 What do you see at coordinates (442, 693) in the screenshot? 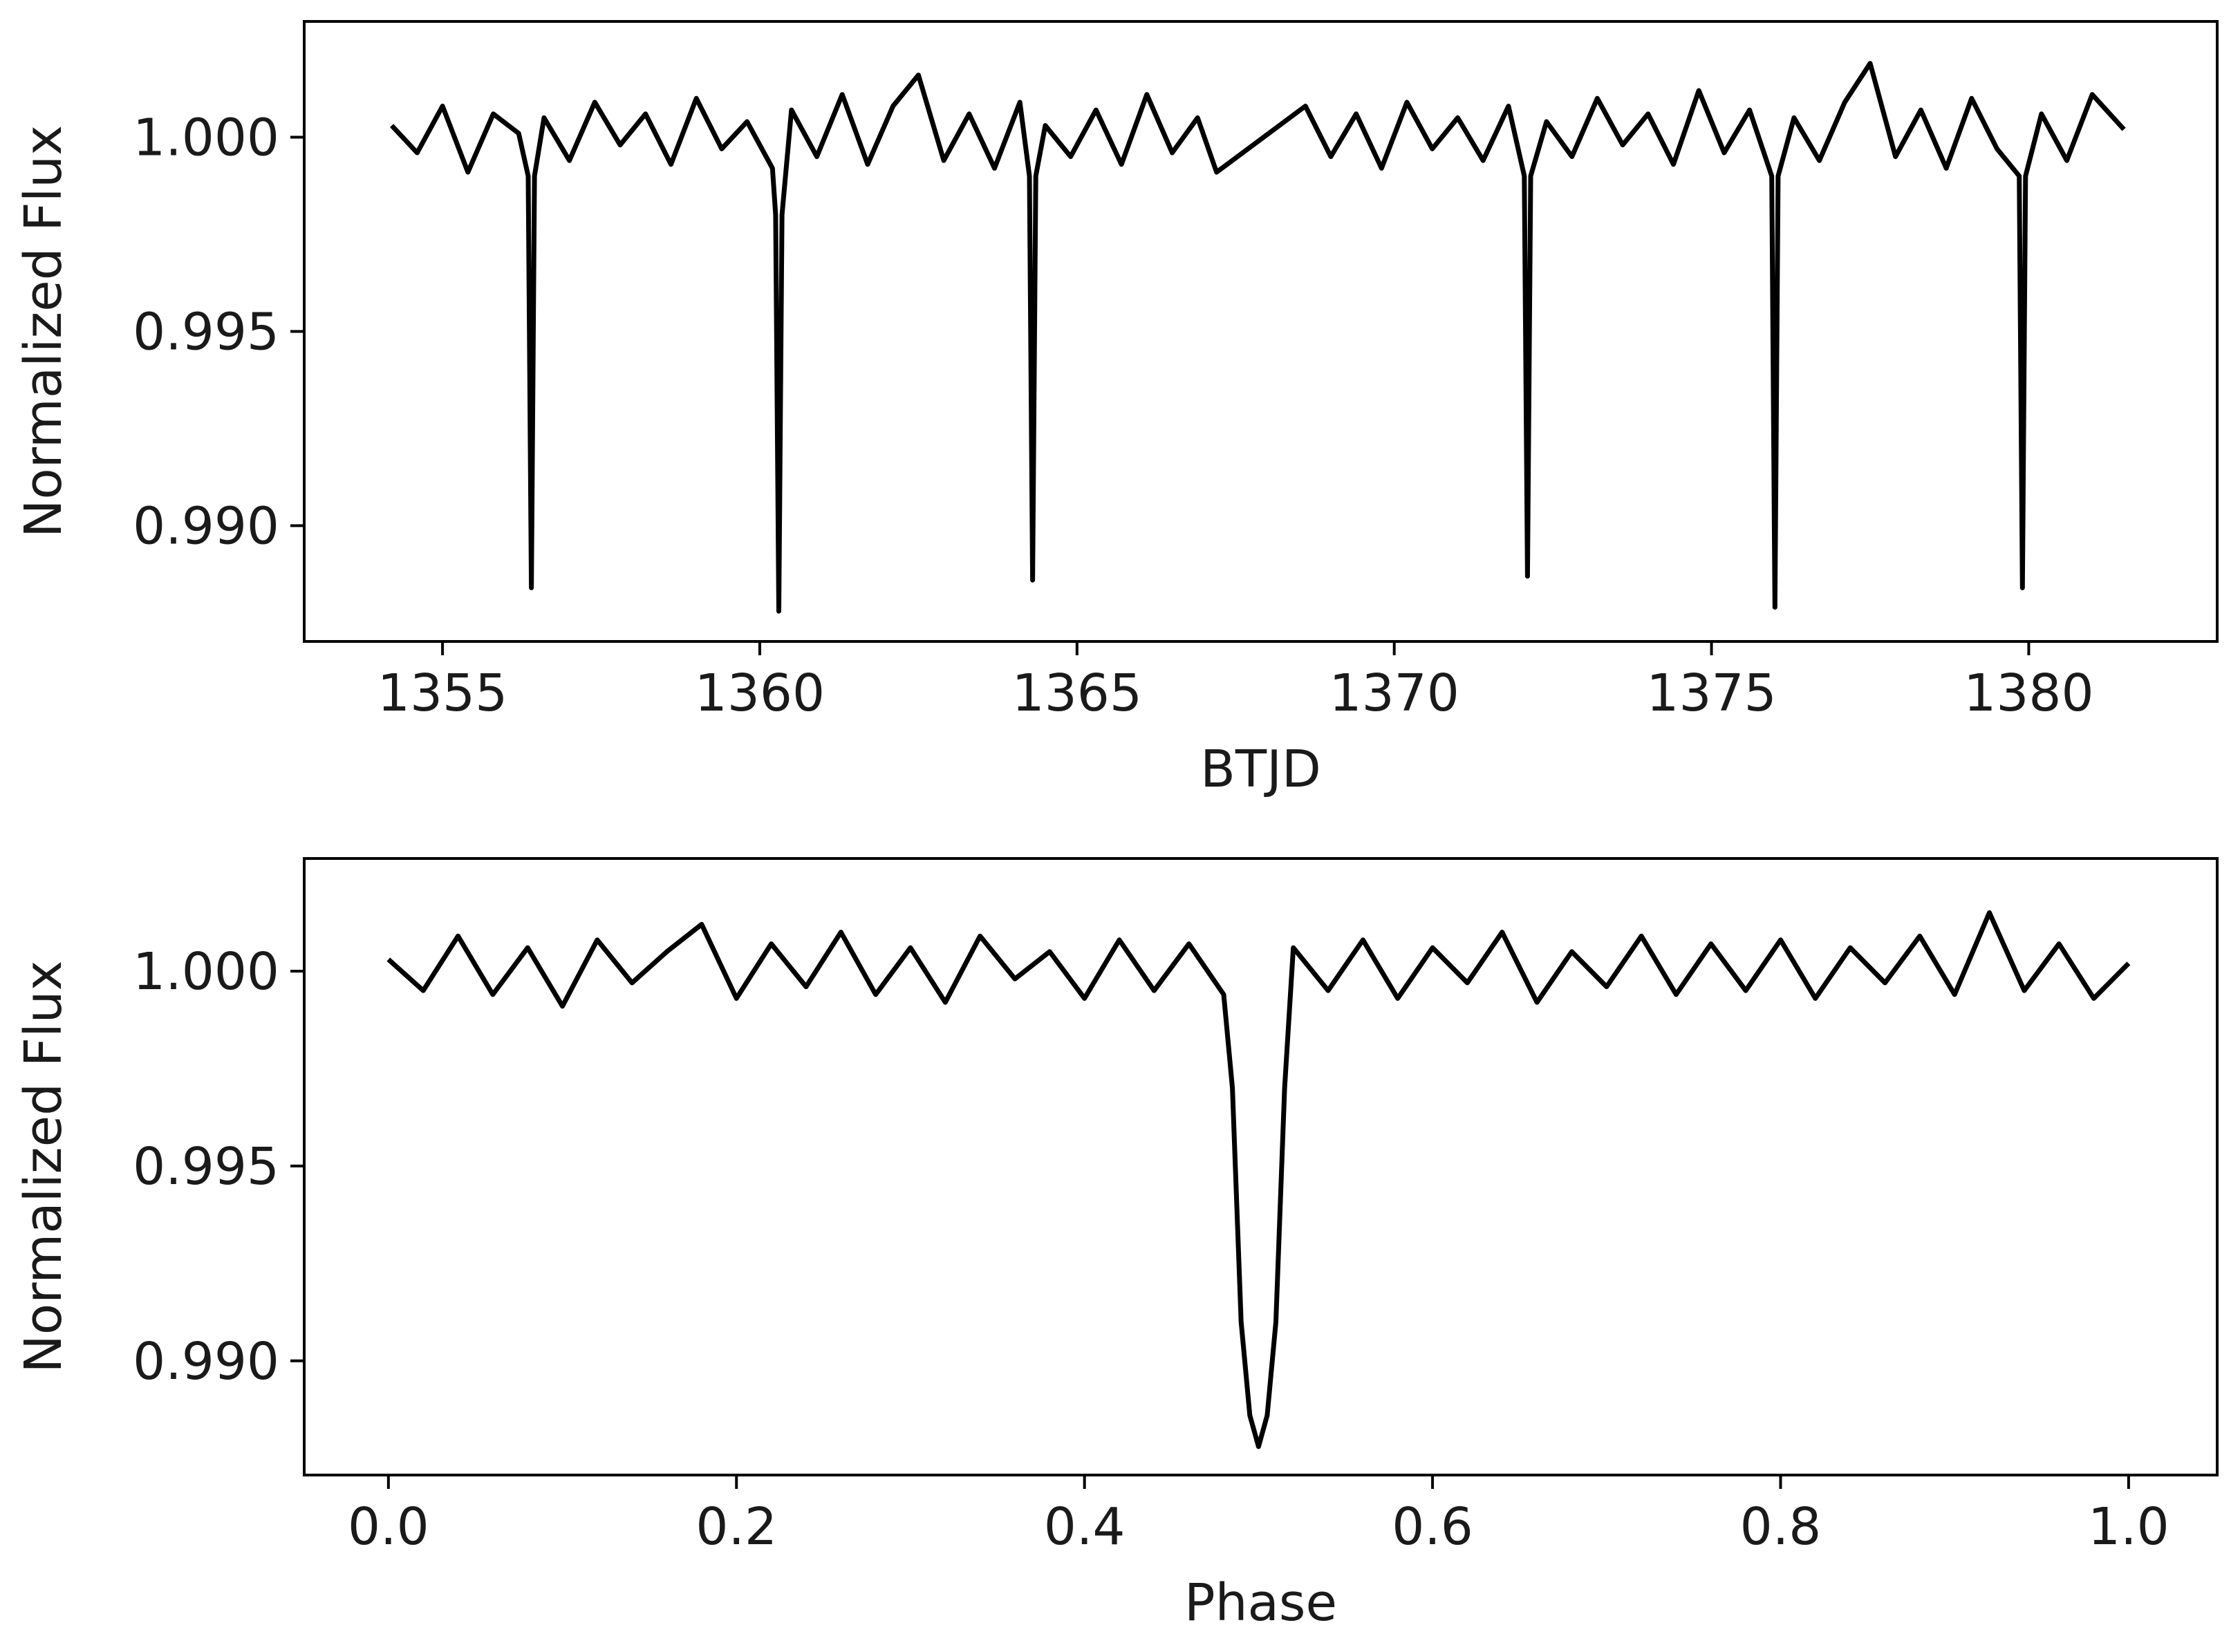
I see `x-tick-label: 1355` at bounding box center [442, 693].